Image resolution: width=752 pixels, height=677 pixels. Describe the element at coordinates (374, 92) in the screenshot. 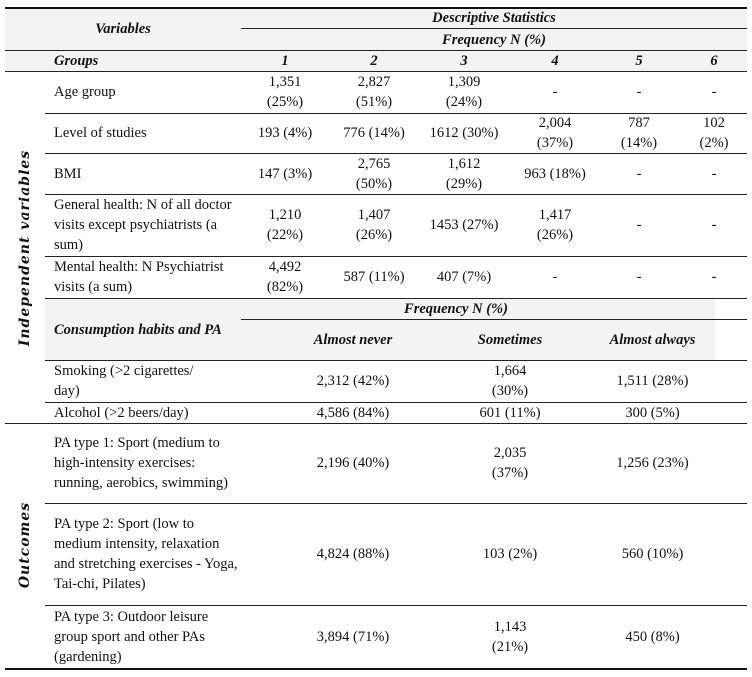

I see `value-cell: 2,827 (51%)` at that location.